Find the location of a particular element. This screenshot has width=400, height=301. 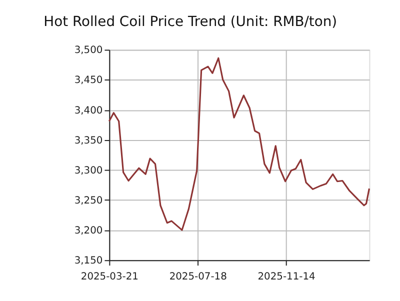

y-tick-label: 3,200 is located at coordinates (88, 231).